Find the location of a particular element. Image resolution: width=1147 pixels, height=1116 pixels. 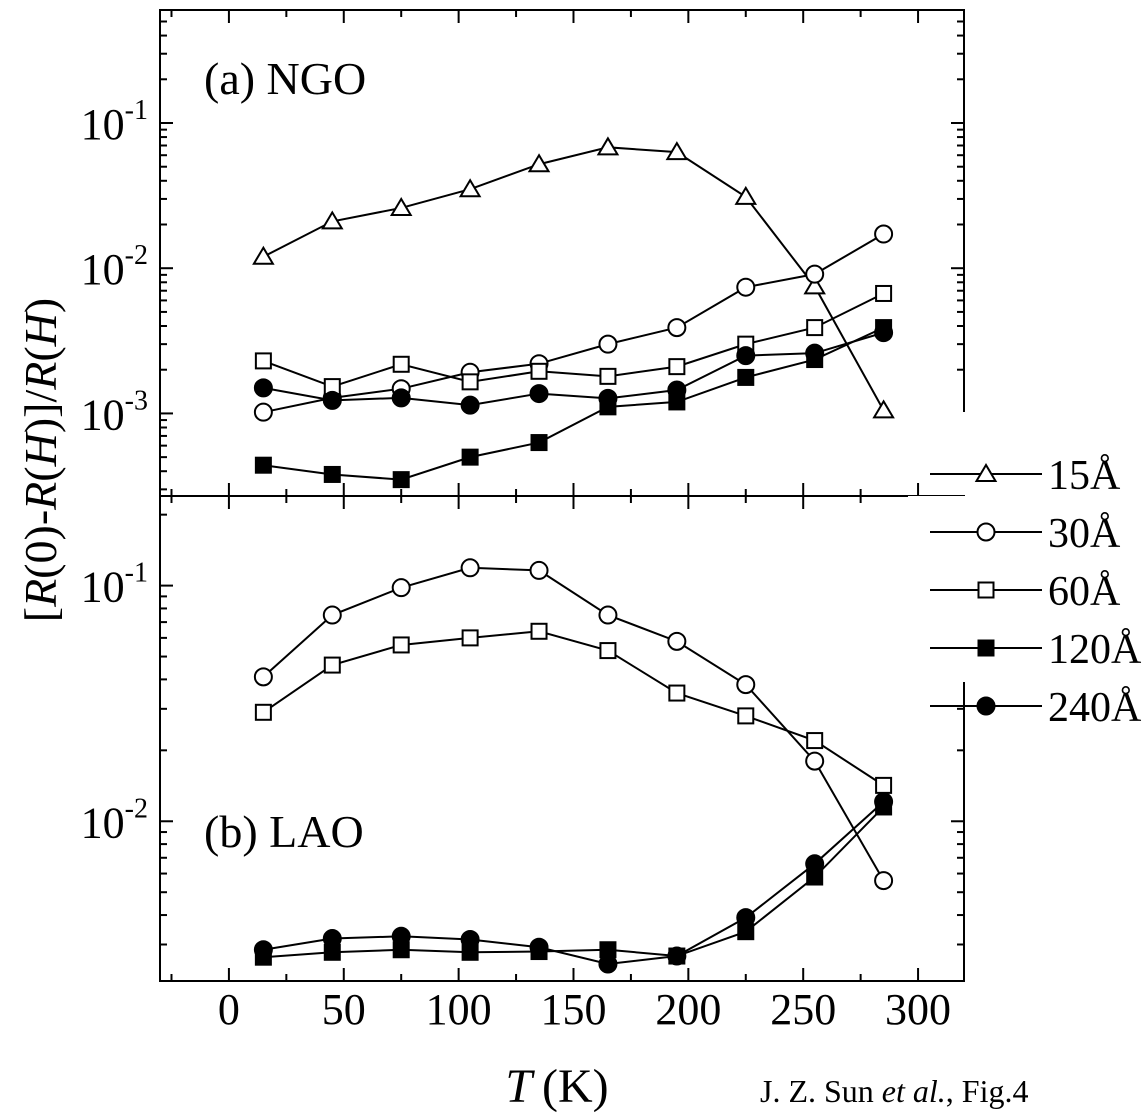

x-tick-label: 0 is located at coordinates (229, 1009).